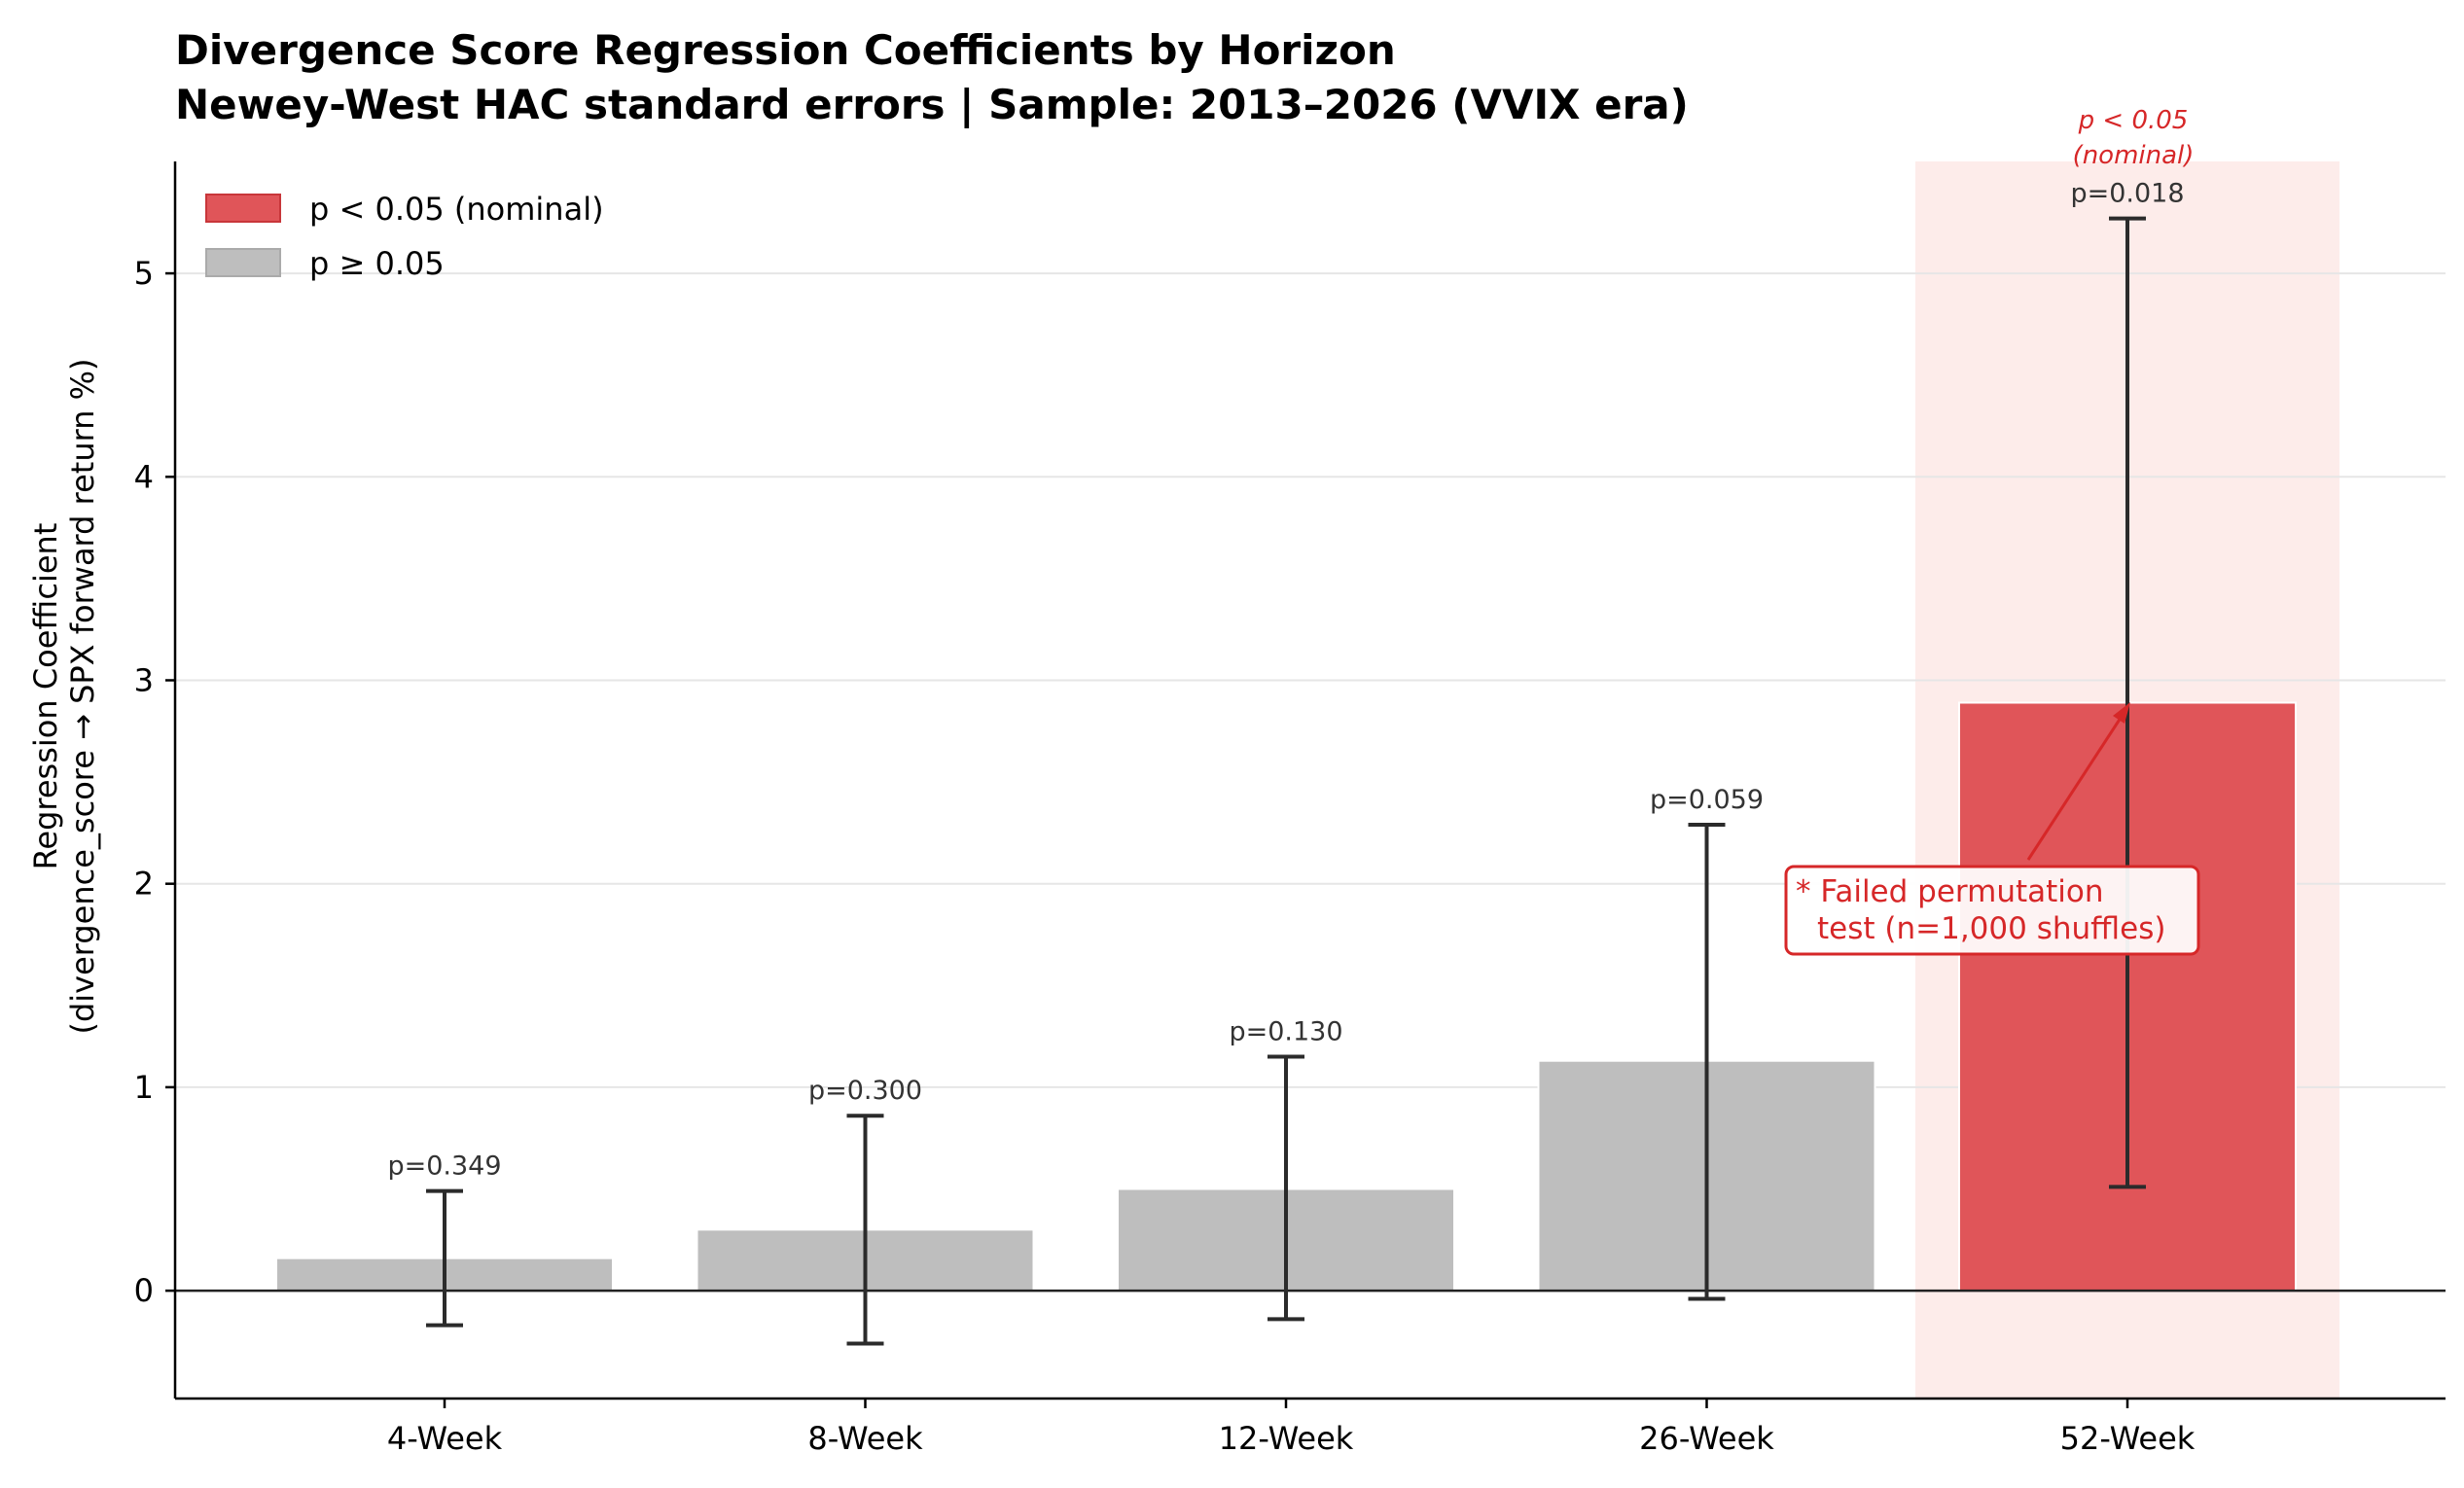 The height and width of the screenshot is (1488, 2464). I want to click on permutation-note-box, so click(1992, 911).